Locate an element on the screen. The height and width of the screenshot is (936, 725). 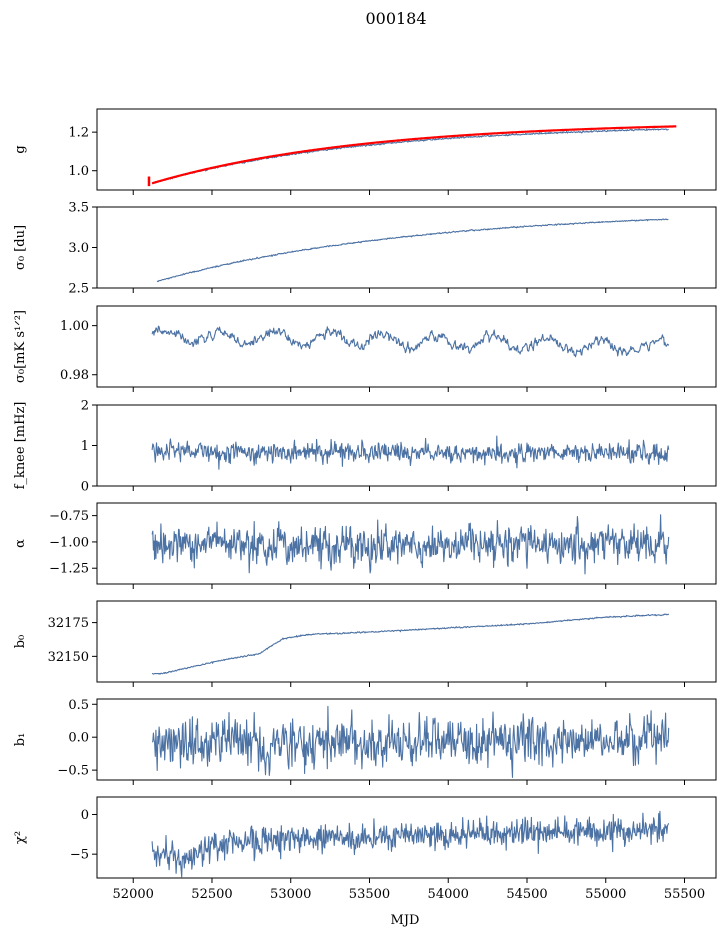
y-tick-label-alpha: −0.75 is located at coordinates (69, 516).